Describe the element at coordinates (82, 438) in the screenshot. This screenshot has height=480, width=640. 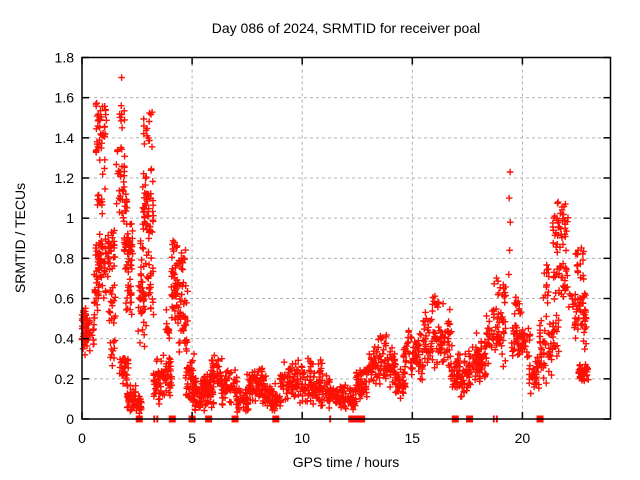
I see `x-tick-label: 0` at that location.